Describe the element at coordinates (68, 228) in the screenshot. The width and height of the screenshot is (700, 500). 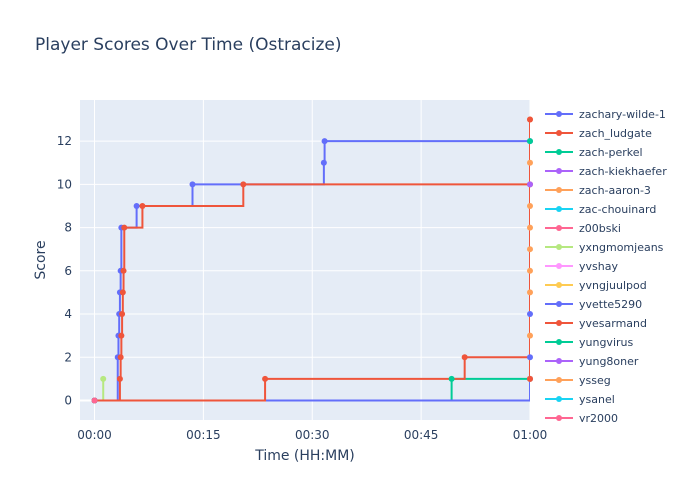
I see `y-tick-label: 8` at that location.